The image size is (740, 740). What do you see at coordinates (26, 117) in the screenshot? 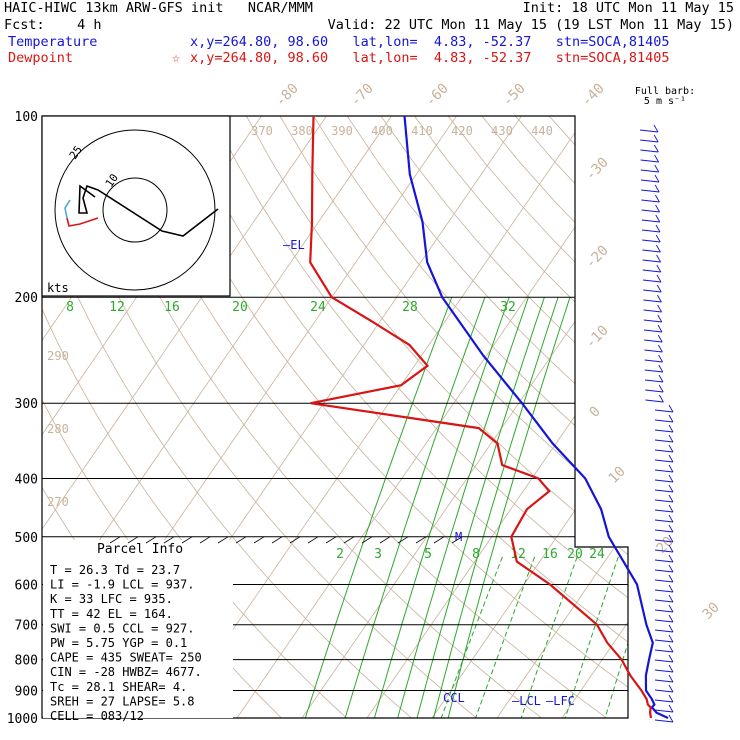
I see `pressure-tick-label: 100` at bounding box center [26, 117].